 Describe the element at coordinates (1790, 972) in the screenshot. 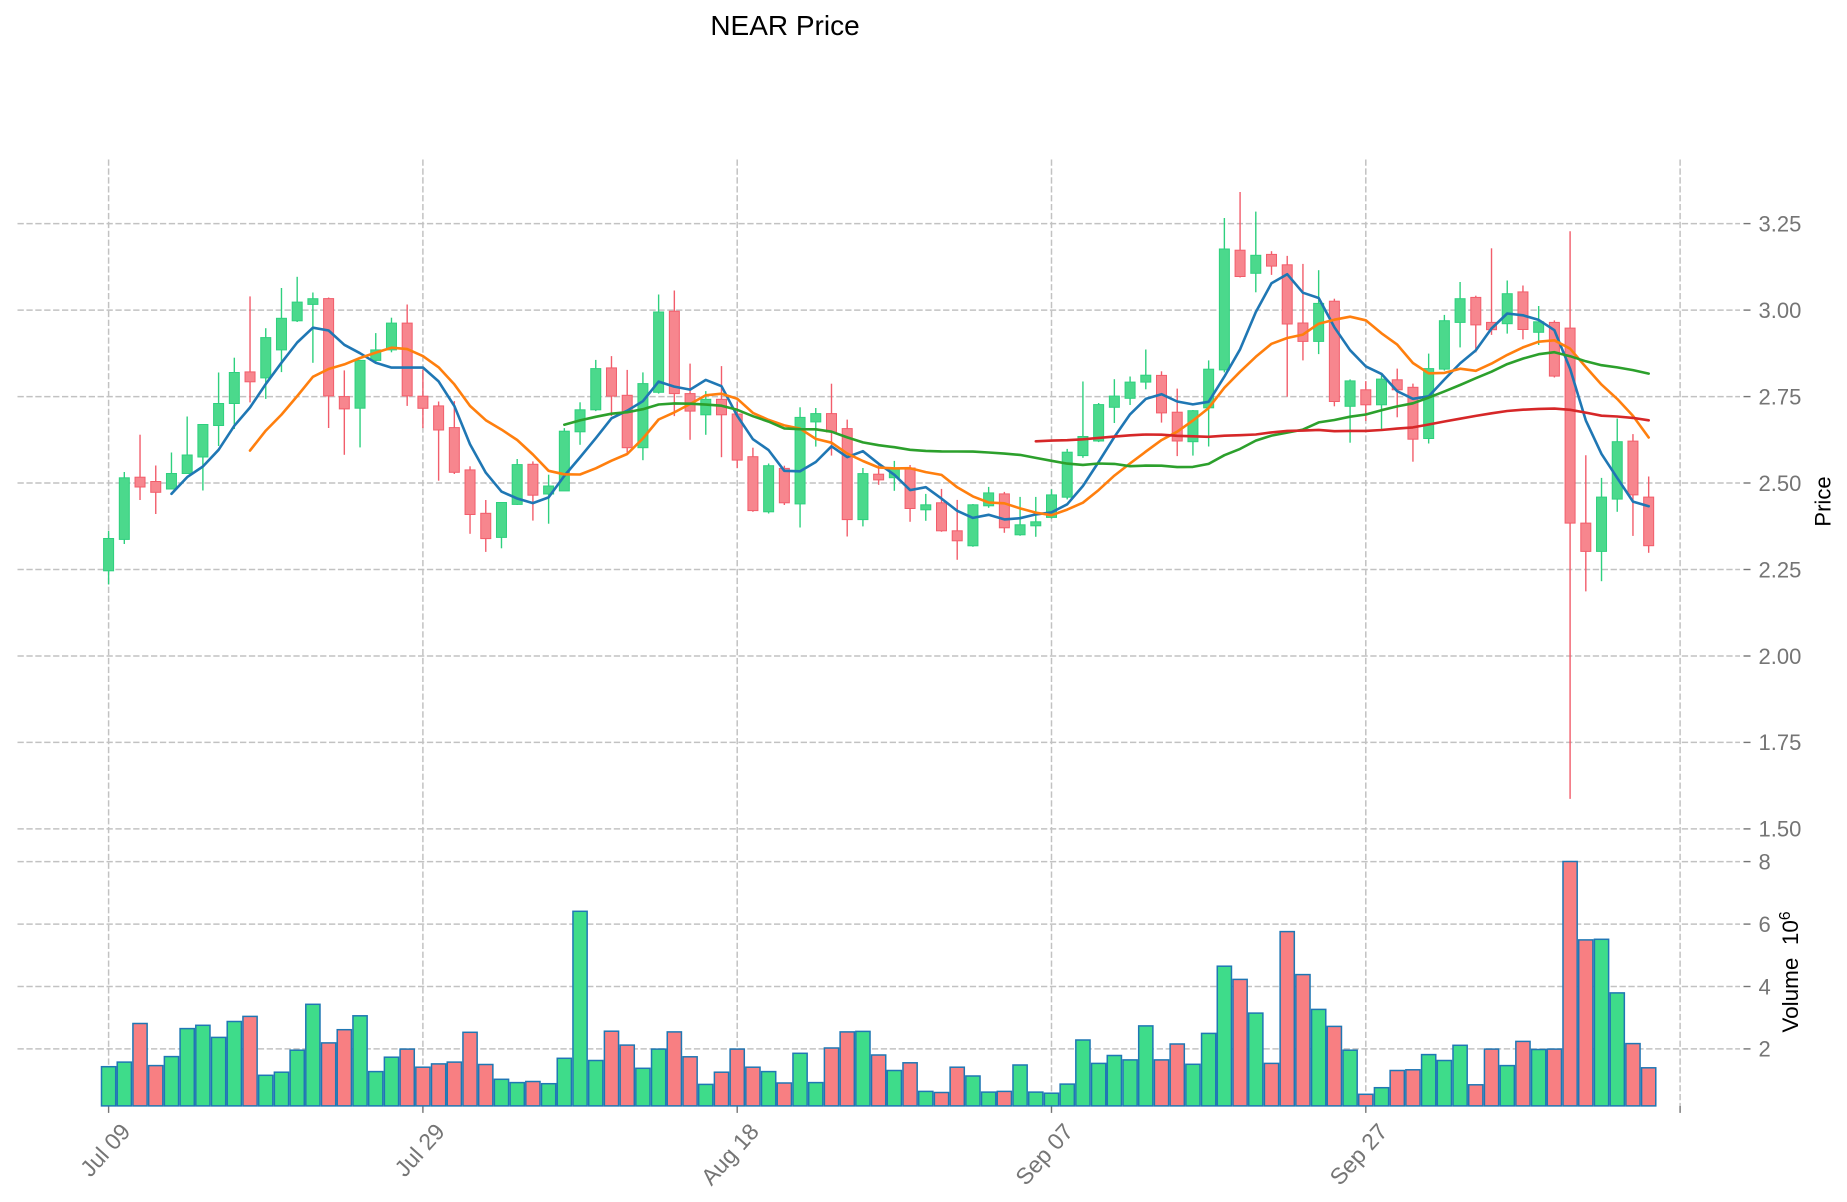

I see `svg-text: Volume 106` at that location.